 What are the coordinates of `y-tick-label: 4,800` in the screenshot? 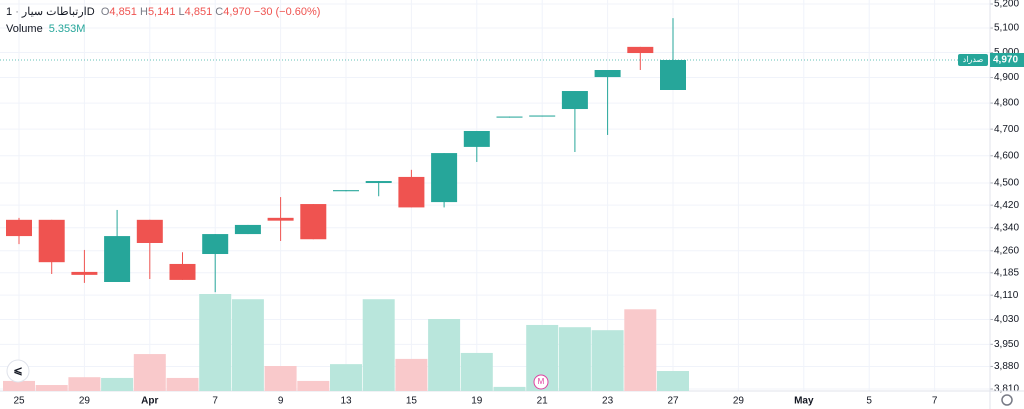 It's located at (1006, 103).